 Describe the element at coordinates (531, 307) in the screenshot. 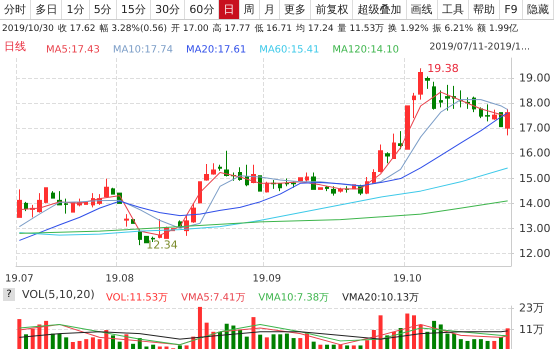

I see `y-tick-label: 23万` at that location.